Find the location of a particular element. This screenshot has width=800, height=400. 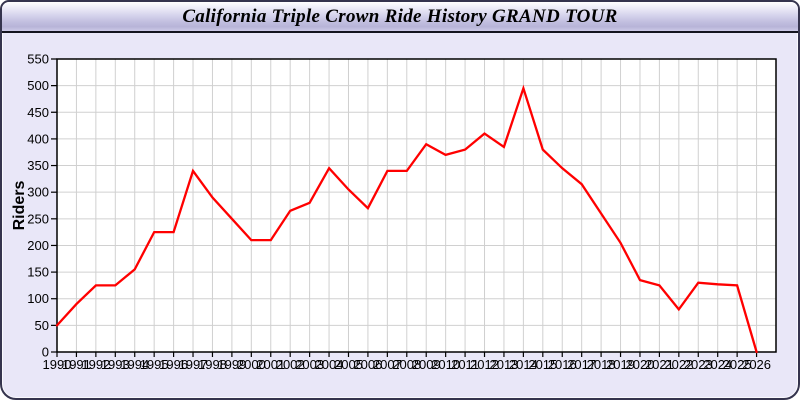

x-tick-label: 1994 is located at coordinates (134, 364).